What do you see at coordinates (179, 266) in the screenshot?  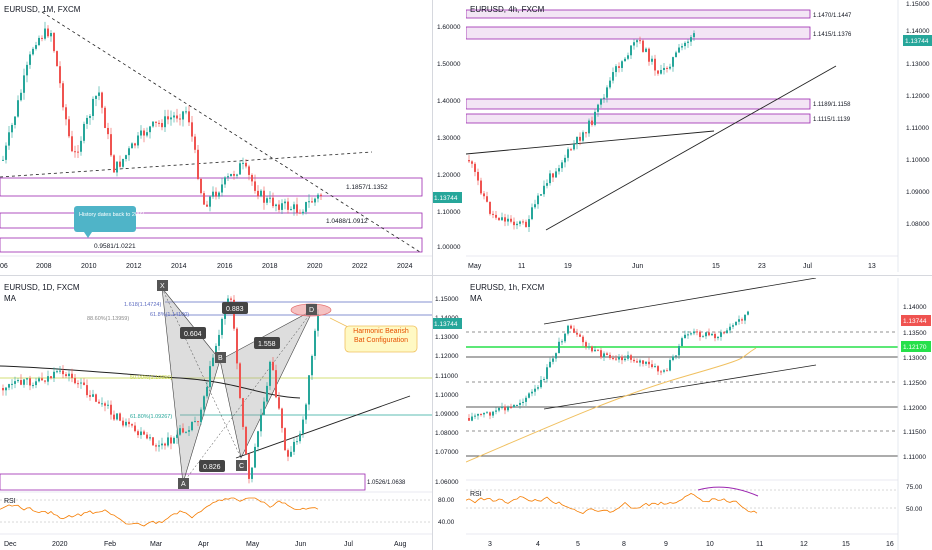 I see `x-tick: 2014` at bounding box center [179, 266].